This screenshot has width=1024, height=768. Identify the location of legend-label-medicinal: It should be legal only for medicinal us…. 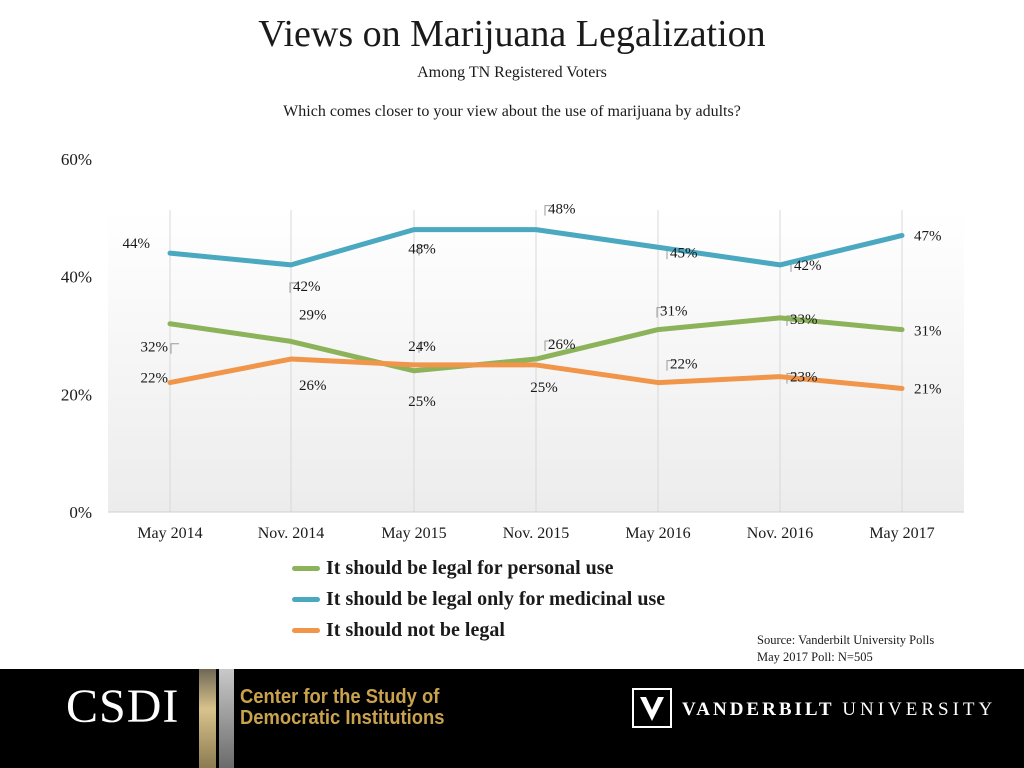
(496, 599).